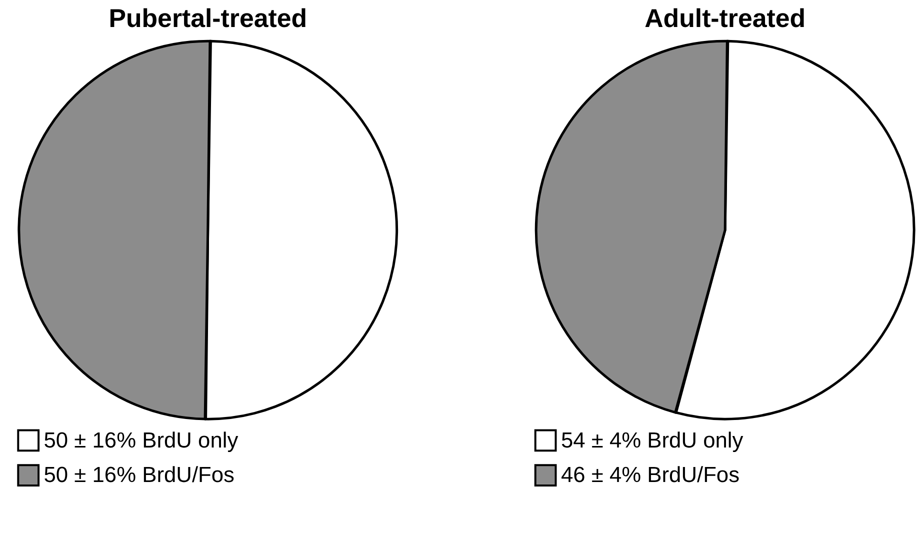  Describe the element at coordinates (652, 439) in the screenshot. I see `legend-label: 54 ± 4% BrdU only` at that location.